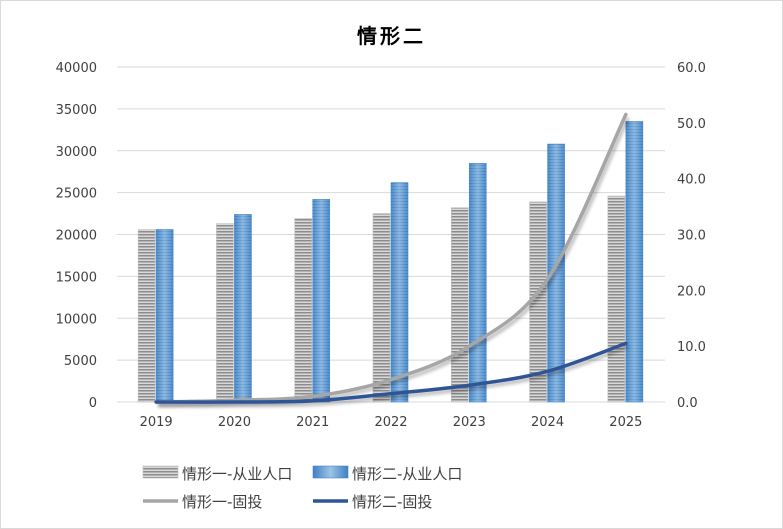 This screenshot has height=529, width=783. I want to click on y-left-tick-label: 25000, so click(76, 194).